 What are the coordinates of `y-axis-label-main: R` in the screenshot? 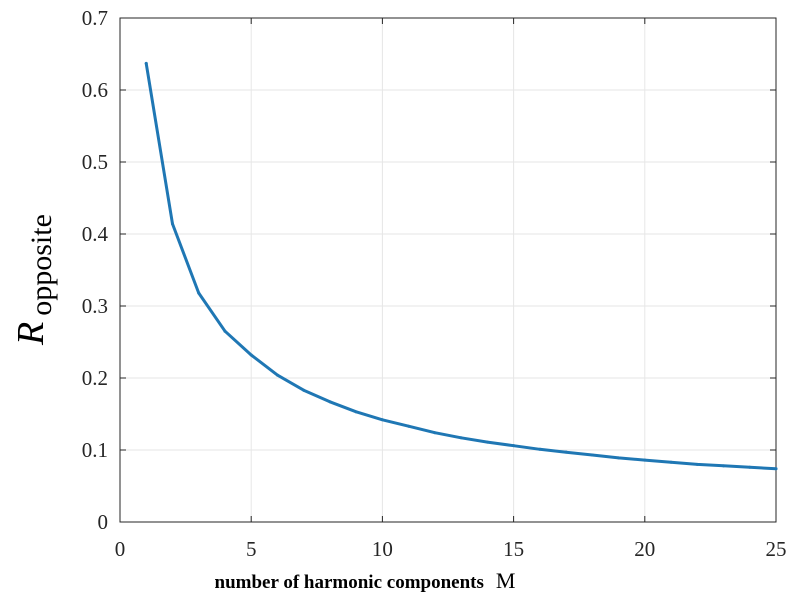 It's located at (31, 334).